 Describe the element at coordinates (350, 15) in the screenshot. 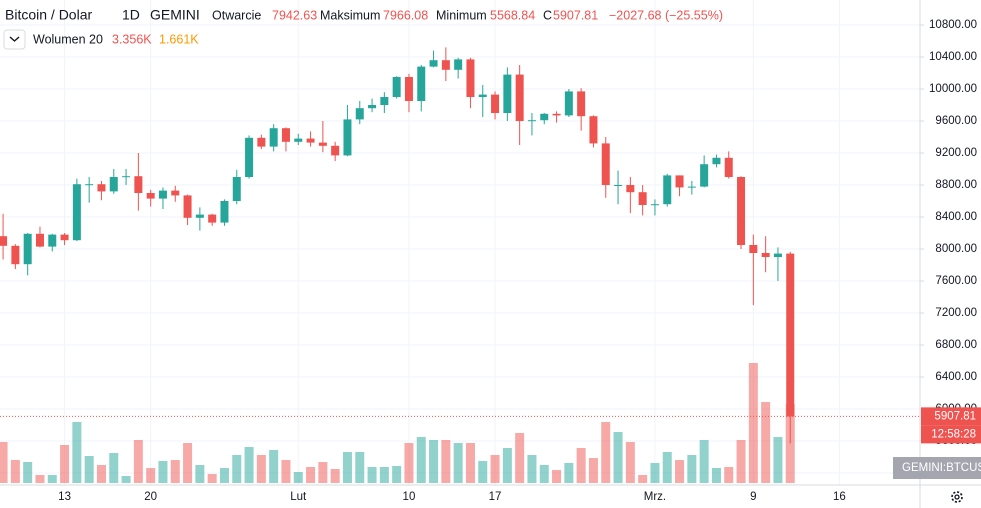

I see `high-label: Maksimum` at that location.